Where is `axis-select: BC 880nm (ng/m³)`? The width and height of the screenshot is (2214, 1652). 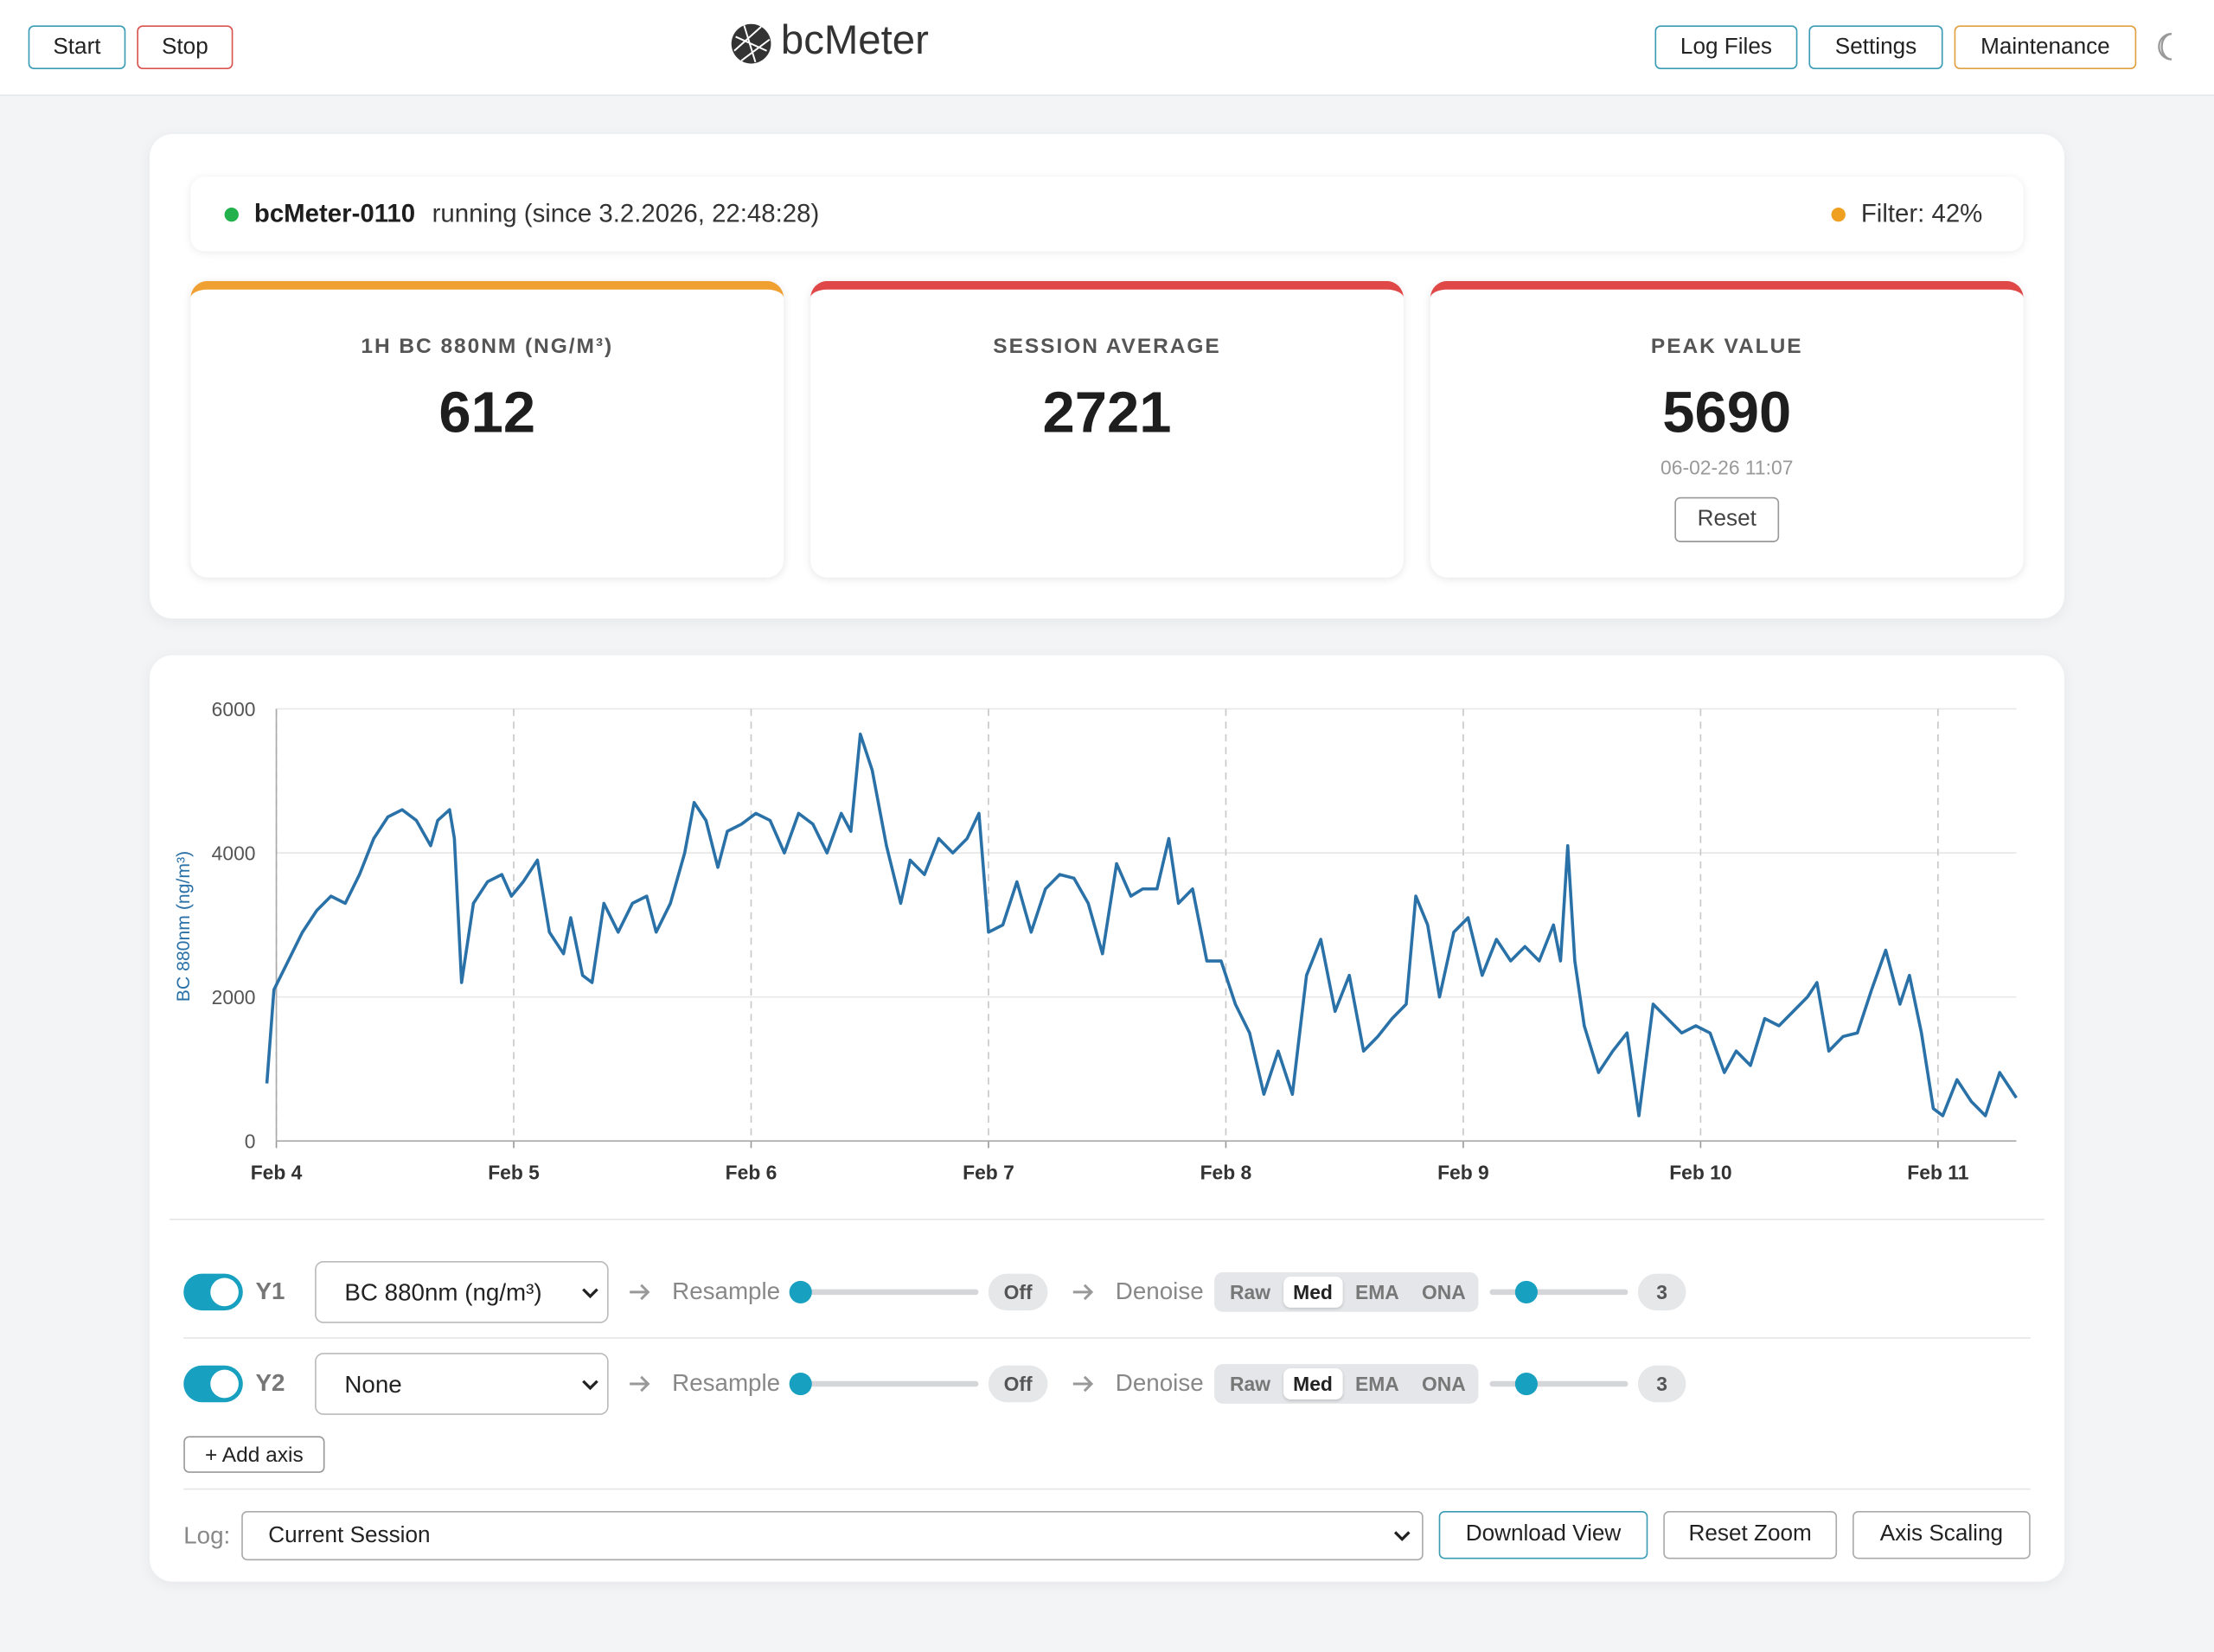 axis-select: BC 880nm (ng/m³) is located at coordinates (462, 1291).